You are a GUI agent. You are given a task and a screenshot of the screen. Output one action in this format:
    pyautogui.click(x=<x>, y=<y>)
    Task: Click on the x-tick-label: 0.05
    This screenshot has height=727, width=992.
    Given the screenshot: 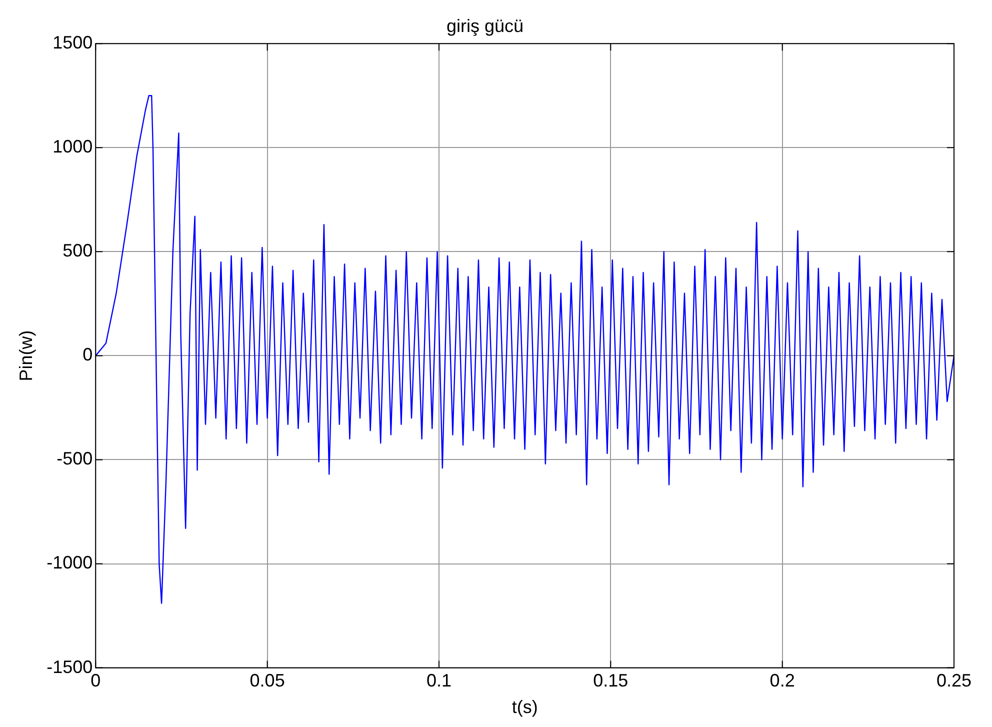 What is the action you would take?
    pyautogui.click(x=267, y=680)
    